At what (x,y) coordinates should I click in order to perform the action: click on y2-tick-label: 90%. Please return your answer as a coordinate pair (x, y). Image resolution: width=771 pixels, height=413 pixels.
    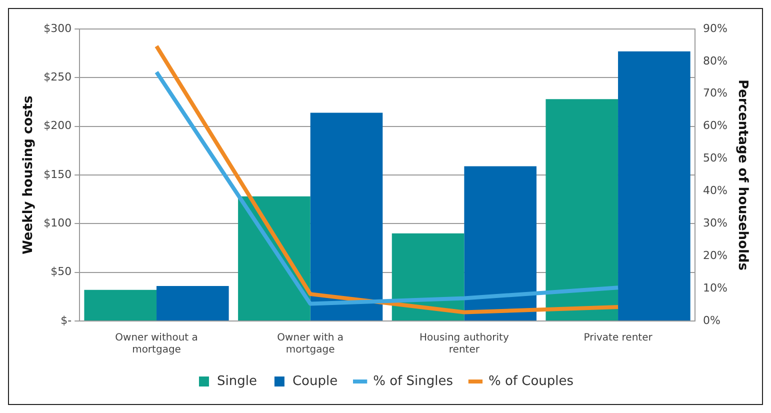
    Looking at the image, I should click on (715, 28).